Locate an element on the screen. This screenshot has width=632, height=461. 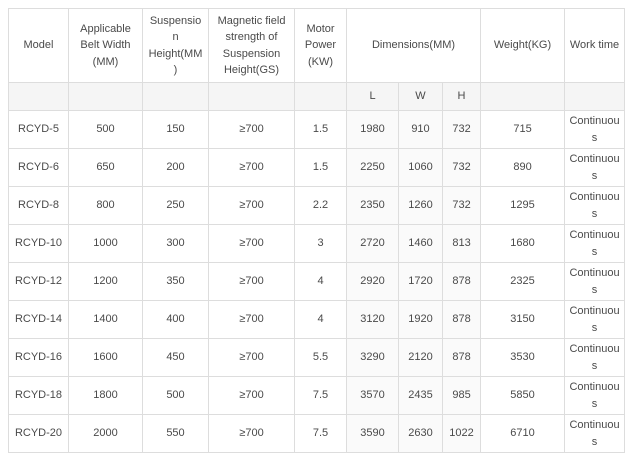
dim-l-cell: 3590 is located at coordinates (372, 433).